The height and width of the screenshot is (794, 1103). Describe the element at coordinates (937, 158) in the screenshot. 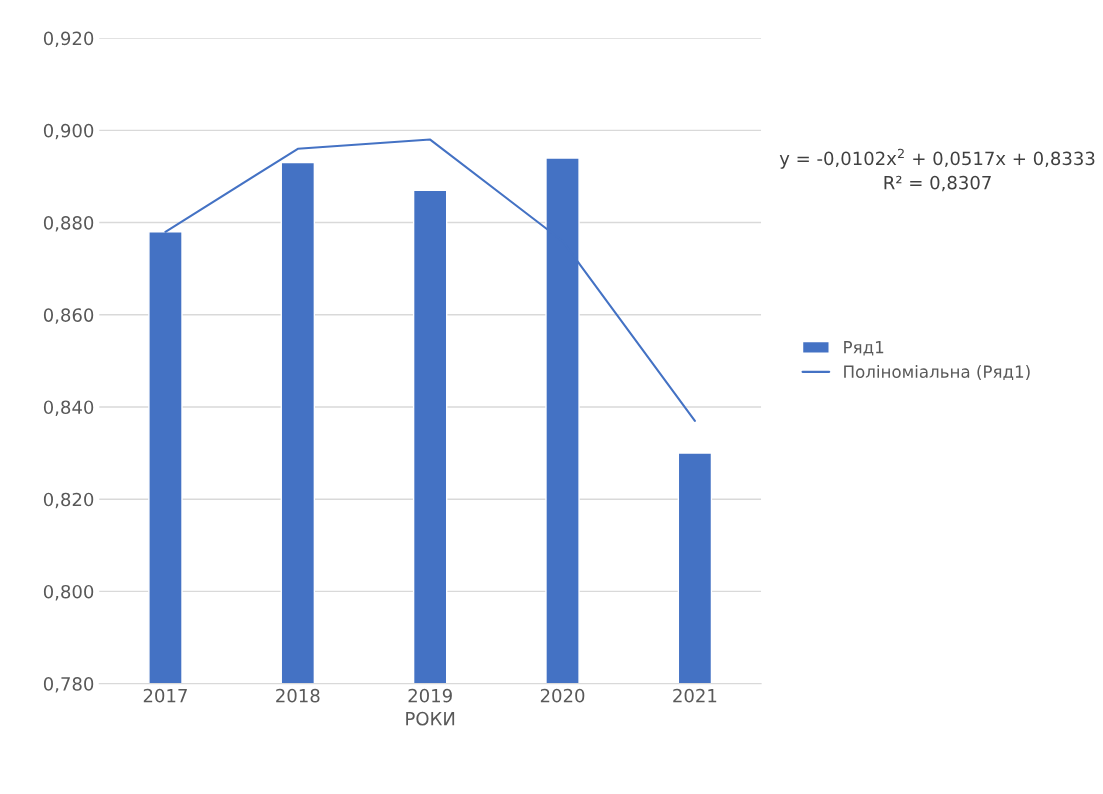

I see `text: y = -0,0102x$^{2}$ + 0,0517x + 0,8333` at that location.